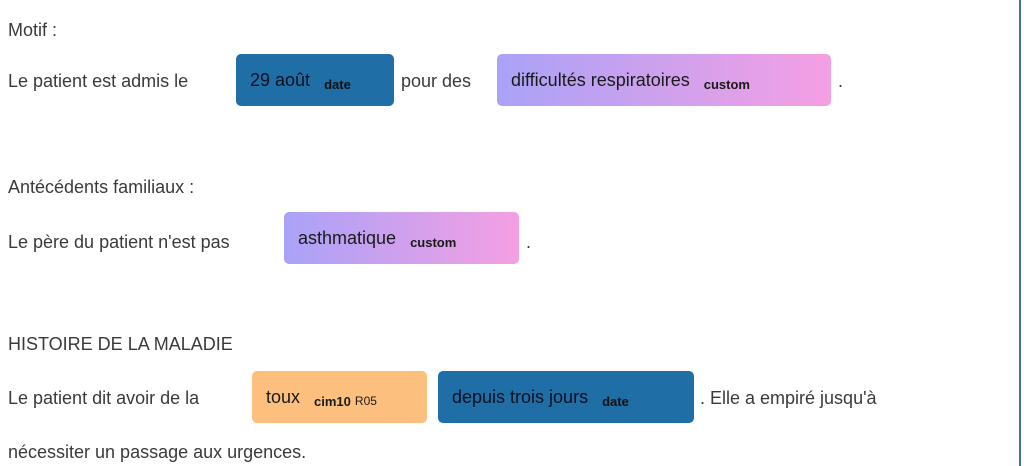 Image resolution: width=1024 pixels, height=466 pixels. What do you see at coordinates (1020, 233) in the screenshot?
I see `panel-right-border` at bounding box center [1020, 233].